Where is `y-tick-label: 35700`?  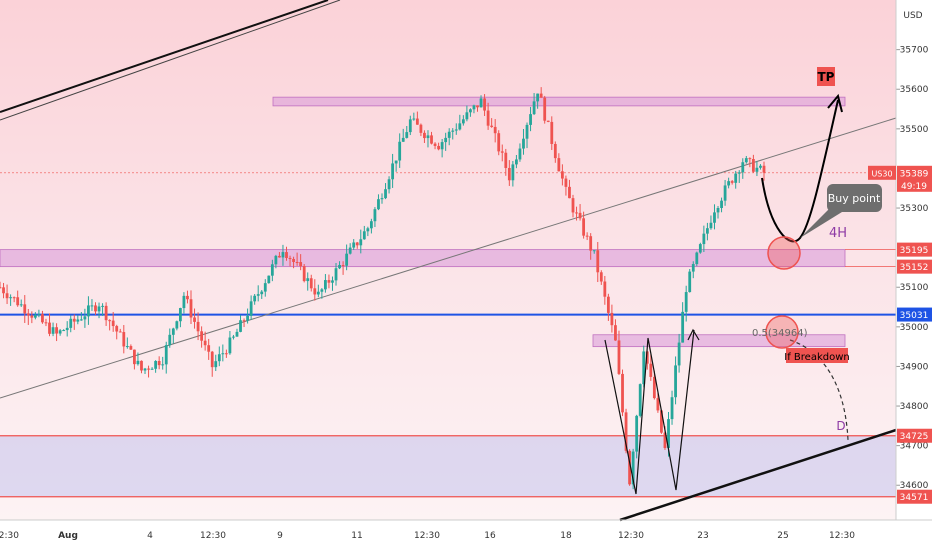
y-tick-label: 35700 is located at coordinates (914, 51).